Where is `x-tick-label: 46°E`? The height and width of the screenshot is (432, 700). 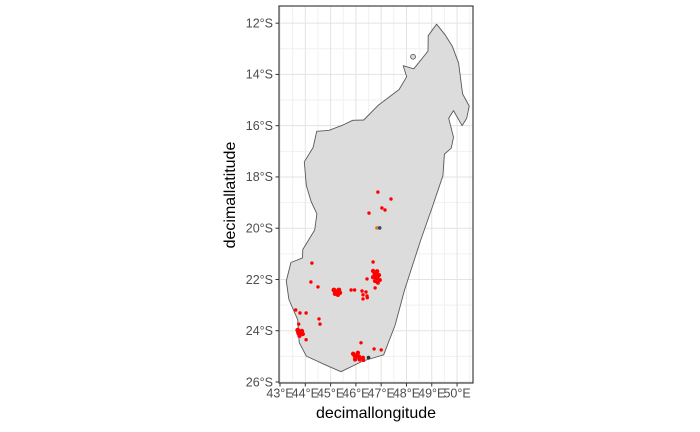 x-tick-label: 46°E is located at coordinates (355, 394).